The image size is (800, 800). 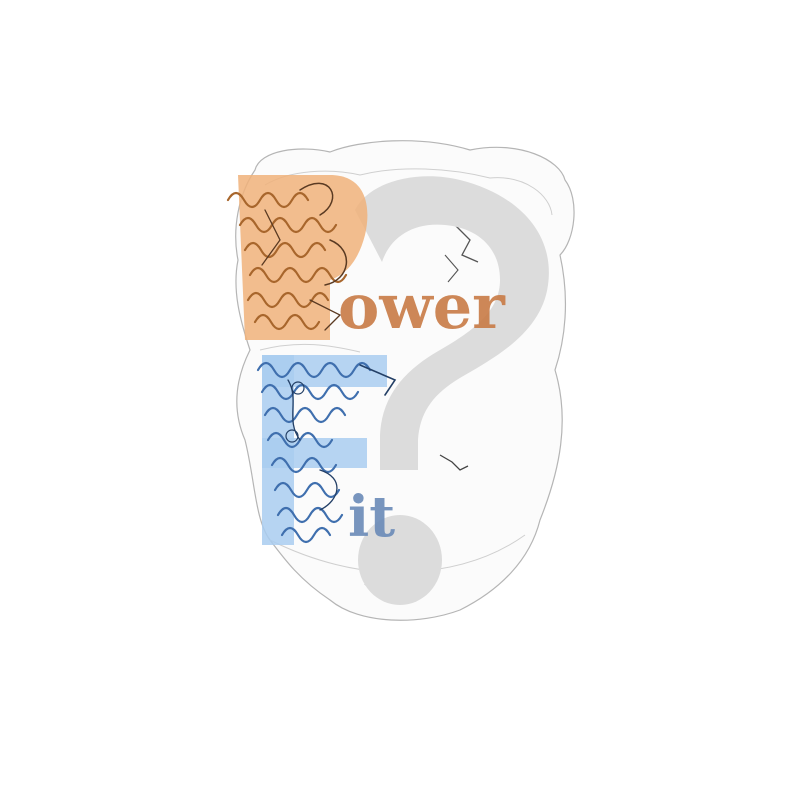 I want to click on blue-protein-icon, so click(x=326, y=452).